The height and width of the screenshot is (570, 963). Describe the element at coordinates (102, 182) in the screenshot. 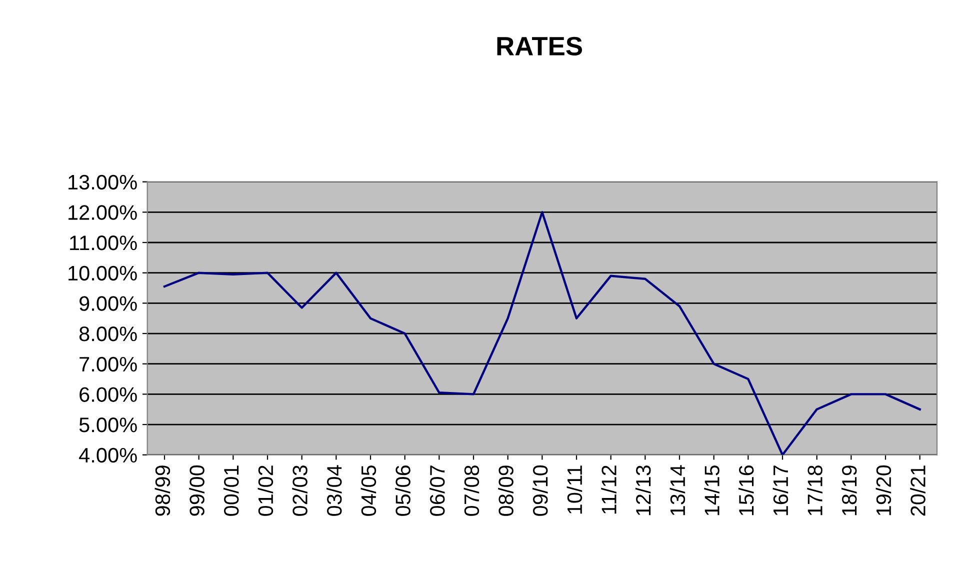

I see `y-tick-label: 13.00%` at that location.